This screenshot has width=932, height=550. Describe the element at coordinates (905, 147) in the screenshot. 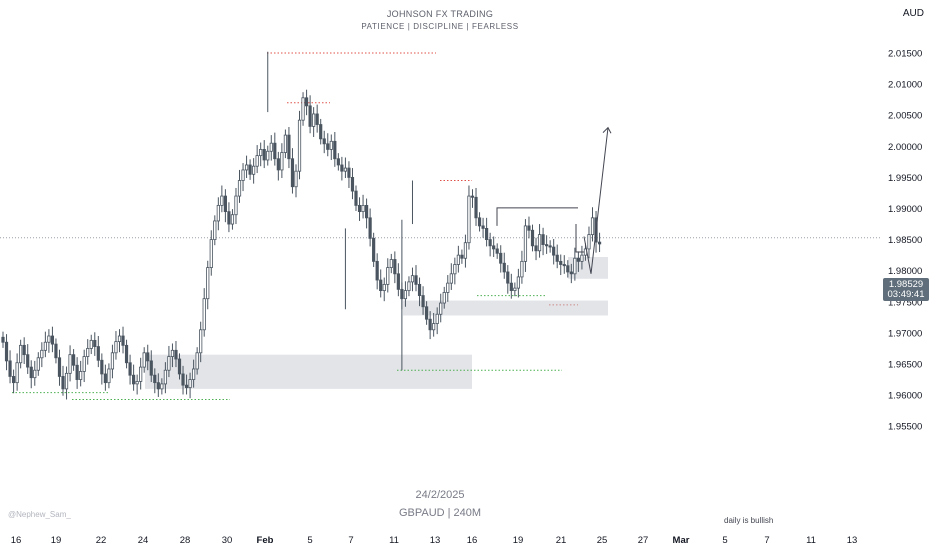

I see `price-tick-label: 2.00000` at that location.